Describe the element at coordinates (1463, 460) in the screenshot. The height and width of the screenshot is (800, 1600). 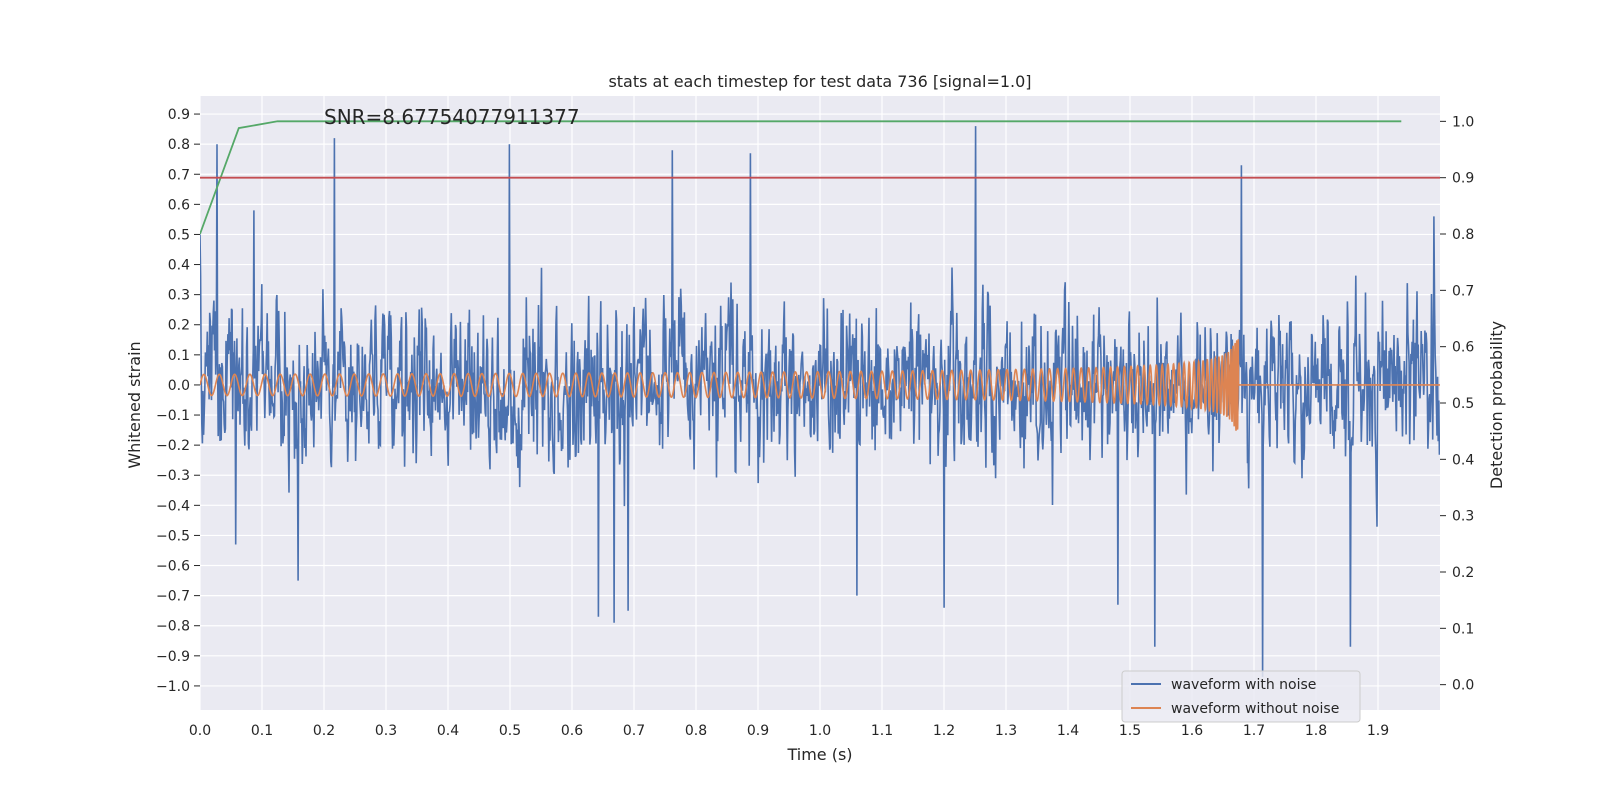
I see `y2-tick-label: 0.4` at that location.